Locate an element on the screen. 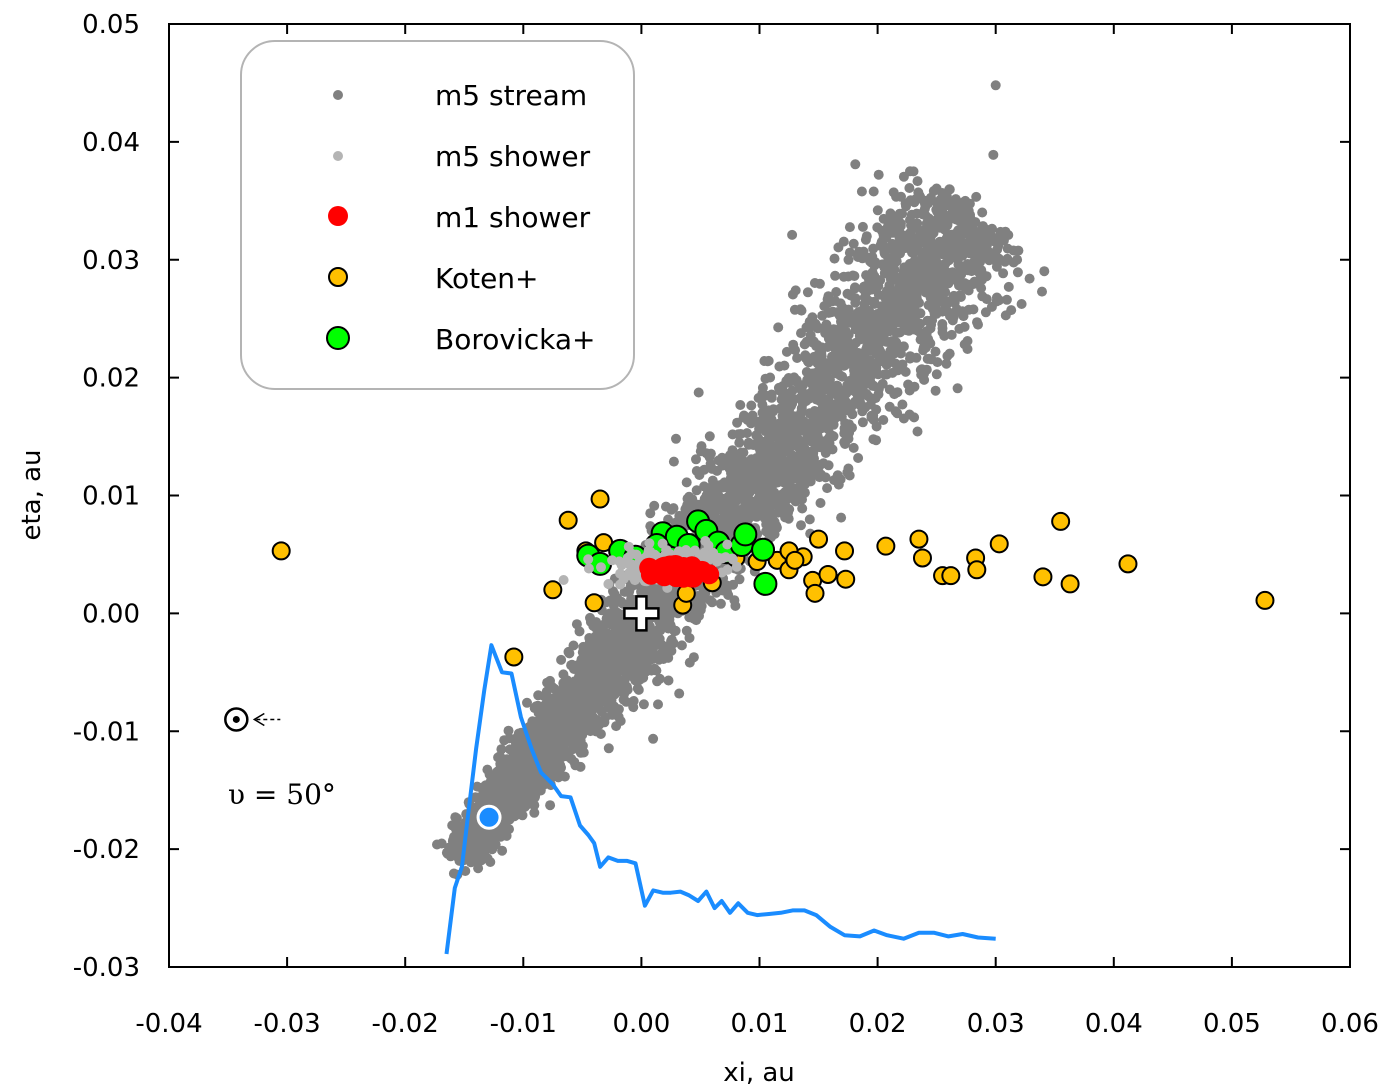 Image resolution: width=1384 pixels, height=1091 pixels. y-tick-label: 0.05 is located at coordinates (111, 25).